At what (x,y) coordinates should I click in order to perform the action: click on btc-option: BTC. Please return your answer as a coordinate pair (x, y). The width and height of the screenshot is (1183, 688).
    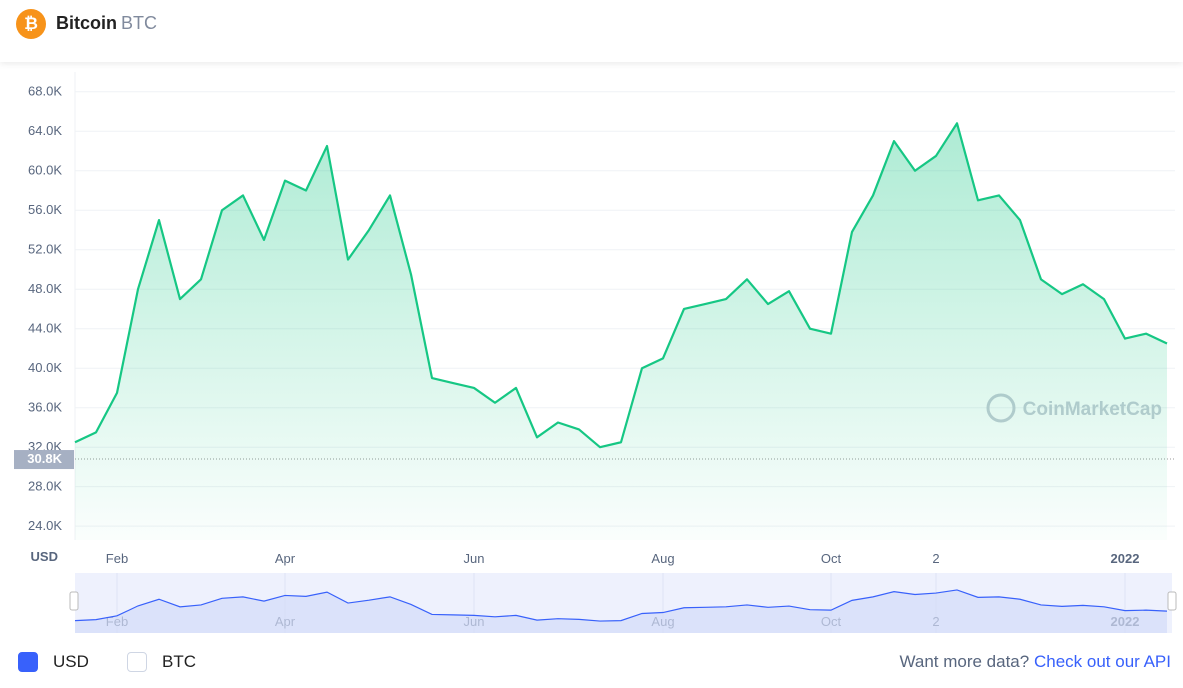
    Looking at the image, I should click on (179, 661).